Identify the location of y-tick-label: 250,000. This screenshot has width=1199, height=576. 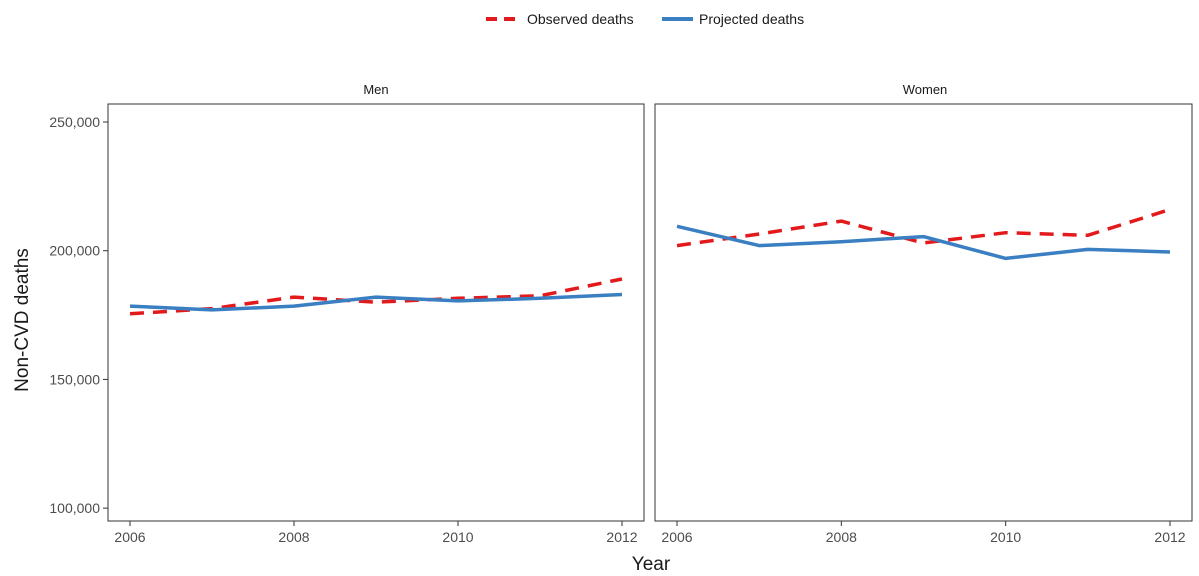
(74, 122).